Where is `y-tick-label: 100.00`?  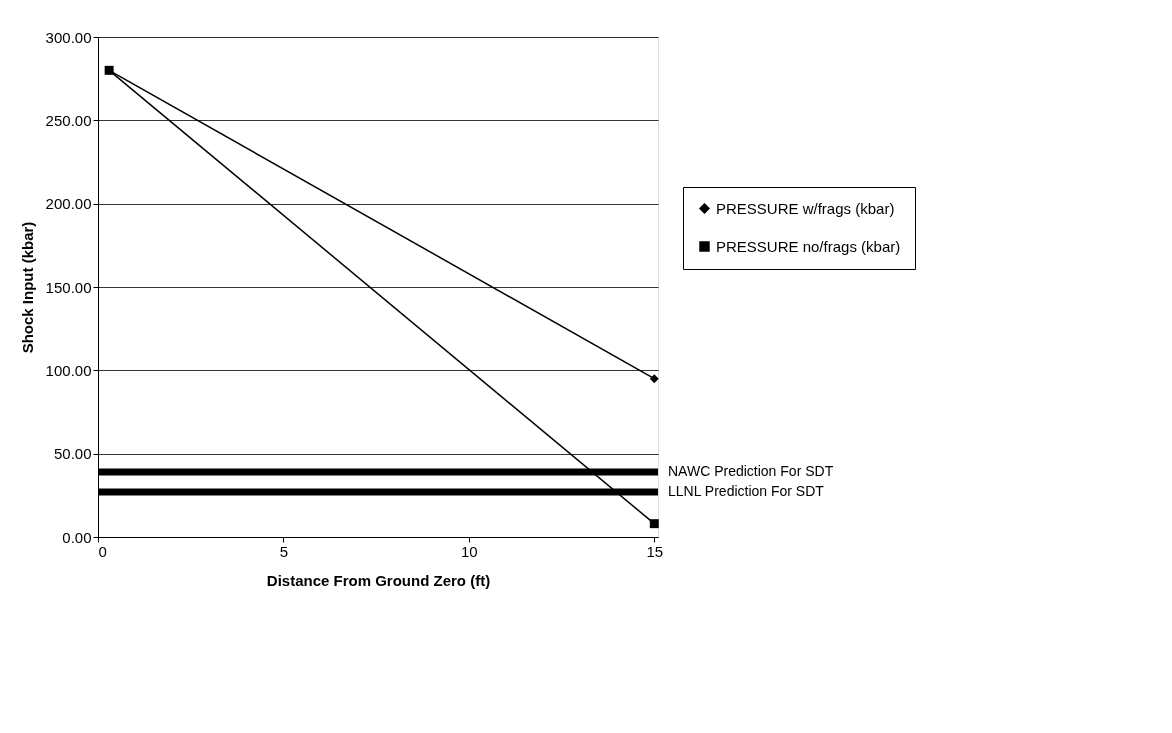 y-tick-label: 100.00 is located at coordinates (68, 370).